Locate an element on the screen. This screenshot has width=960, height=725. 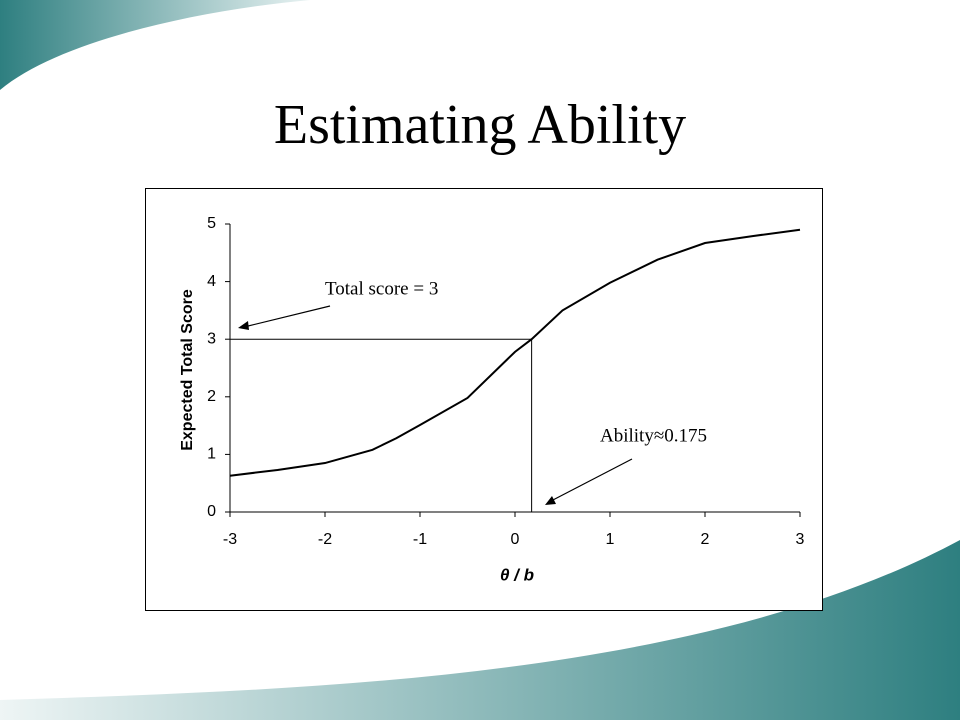
x-tick-label: -3 is located at coordinates (230, 539).